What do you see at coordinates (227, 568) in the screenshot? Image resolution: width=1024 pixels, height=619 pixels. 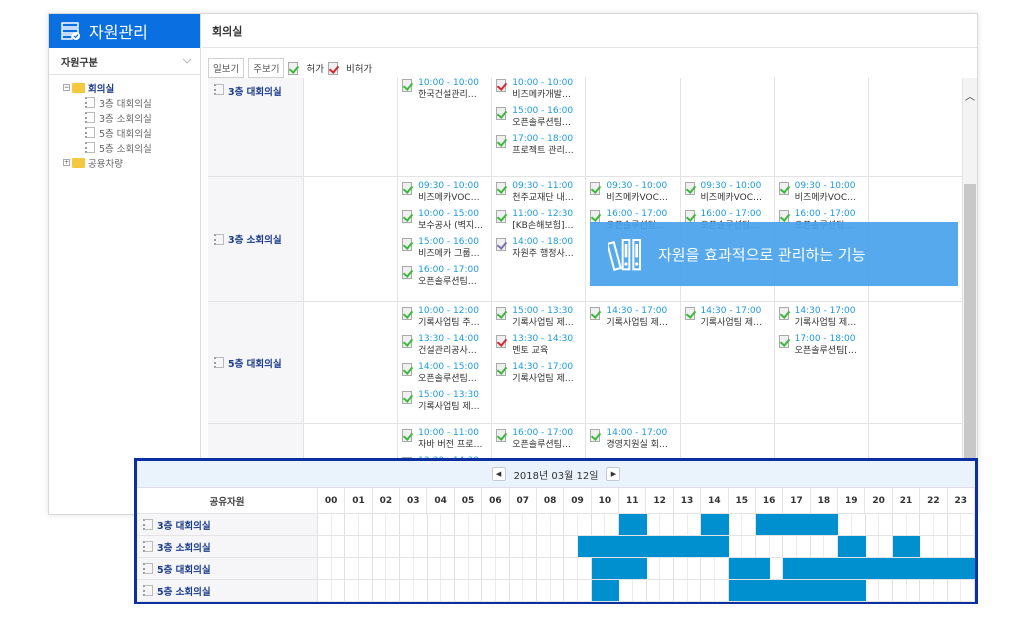 I see `timeline-room-label: 5층 대회의실` at bounding box center [227, 568].